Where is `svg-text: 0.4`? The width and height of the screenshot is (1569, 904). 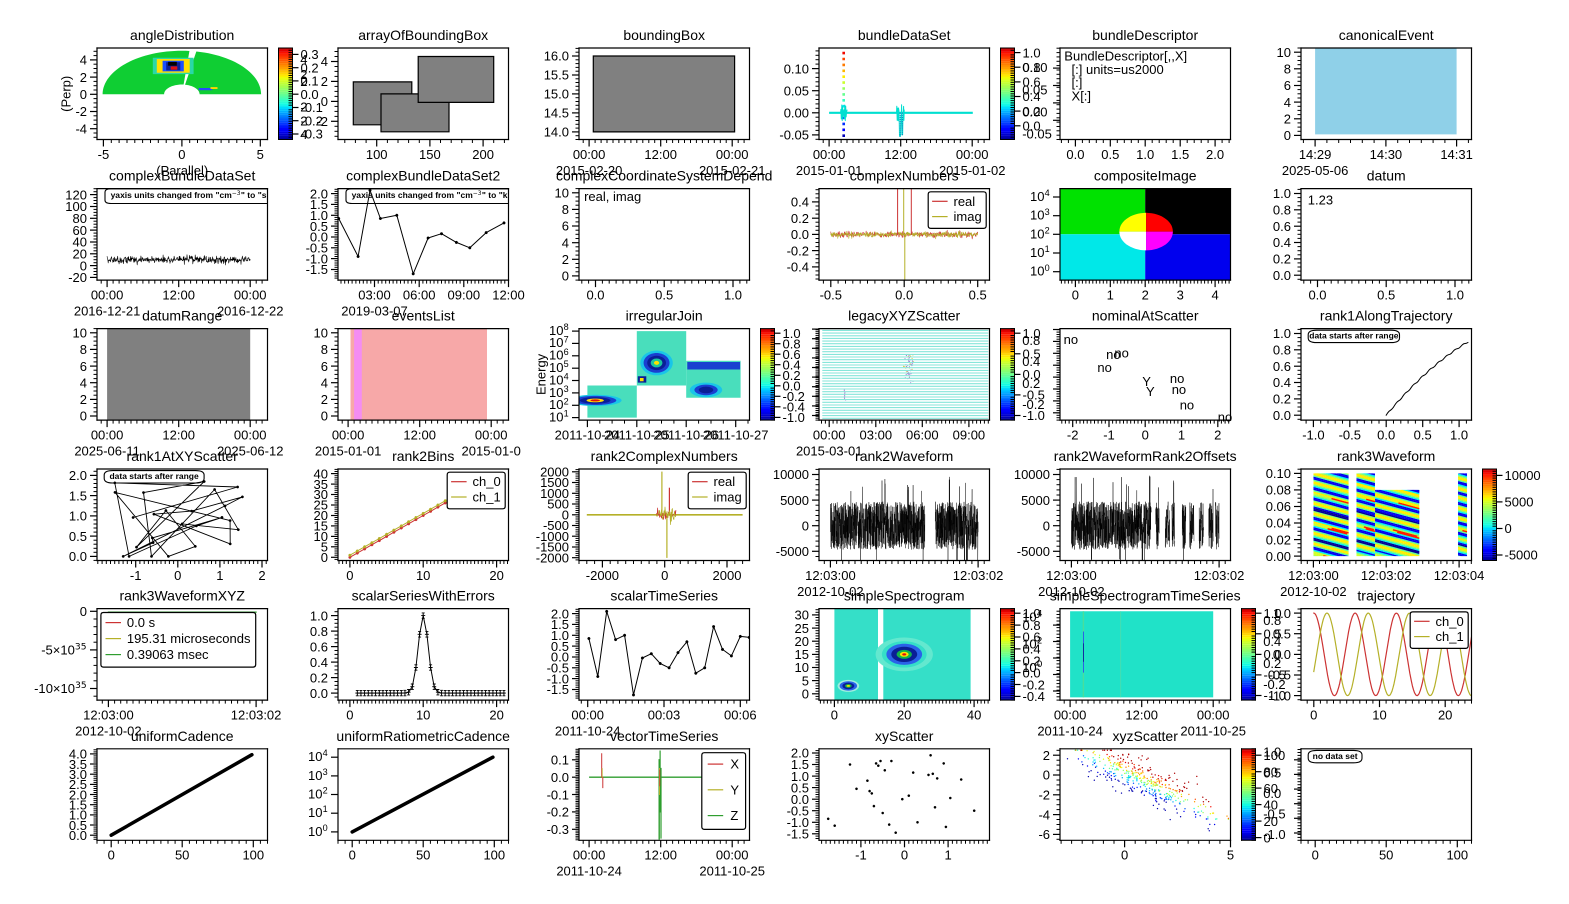
svg-text: 0.4 is located at coordinates (800, 202).